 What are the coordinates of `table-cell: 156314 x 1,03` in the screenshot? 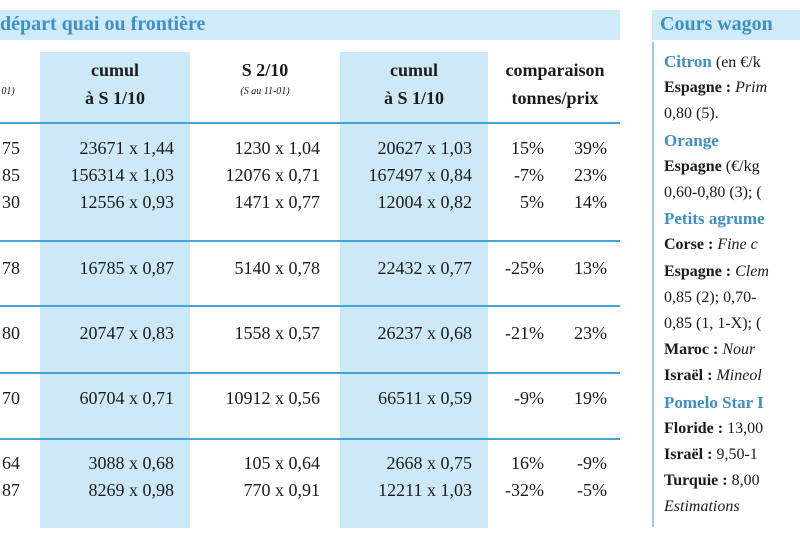 It's located at (122, 175).